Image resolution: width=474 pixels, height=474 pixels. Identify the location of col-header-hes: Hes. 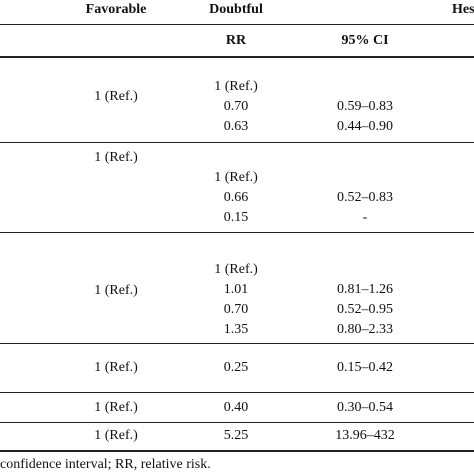
(463, 9).